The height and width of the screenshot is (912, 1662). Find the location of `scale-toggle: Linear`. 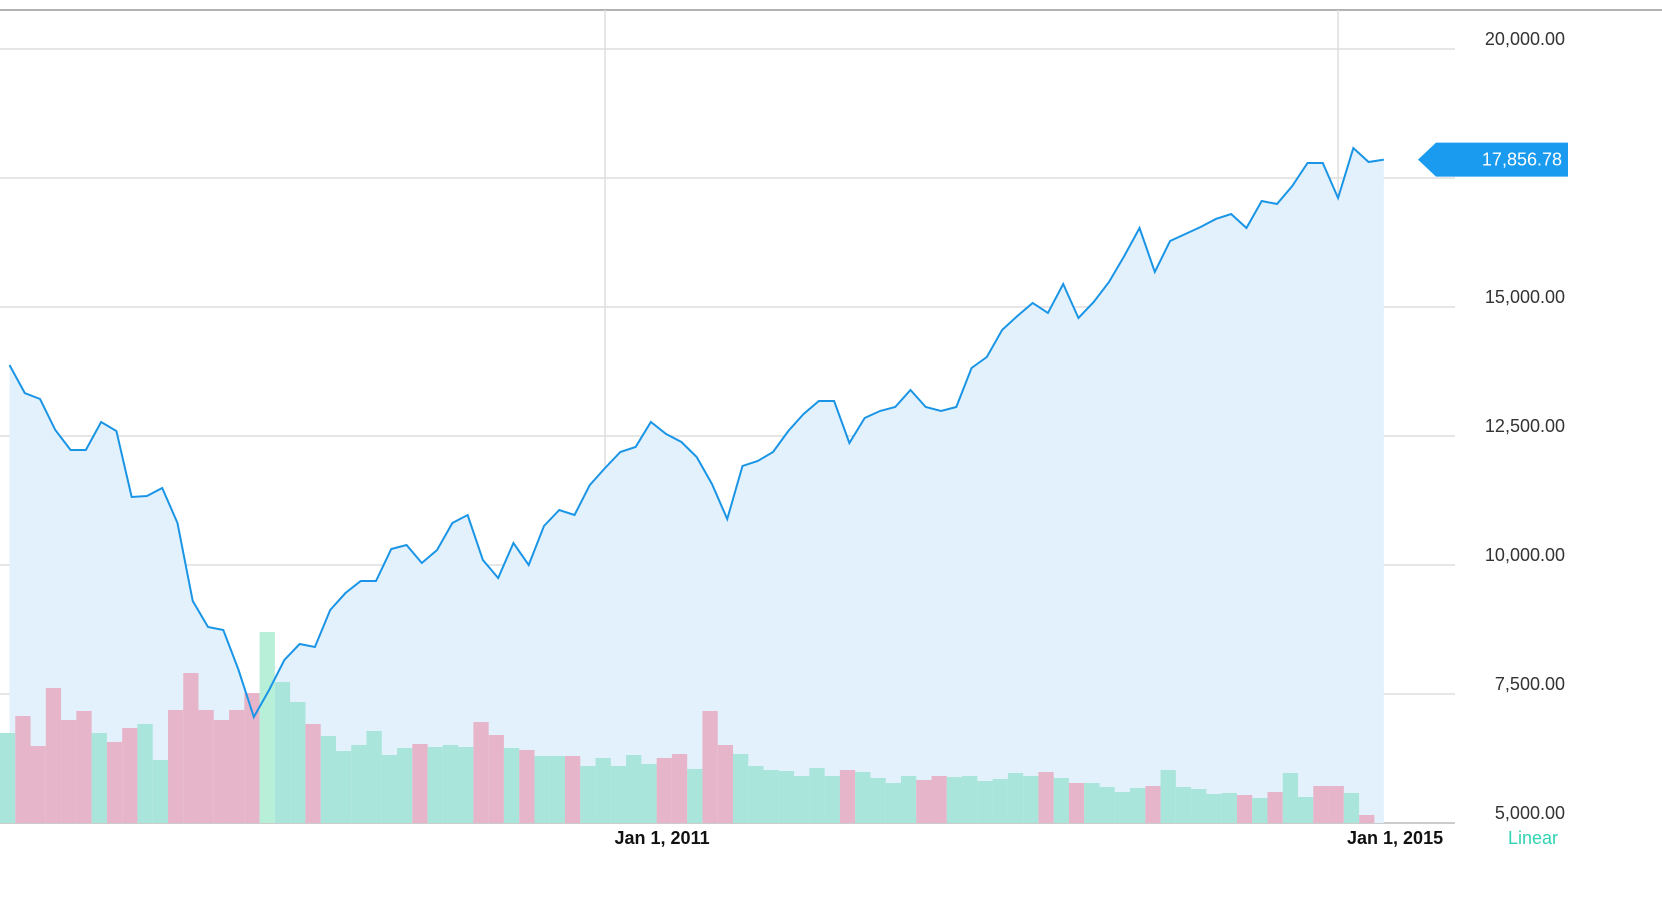

scale-toggle: Linear is located at coordinates (1533, 838).